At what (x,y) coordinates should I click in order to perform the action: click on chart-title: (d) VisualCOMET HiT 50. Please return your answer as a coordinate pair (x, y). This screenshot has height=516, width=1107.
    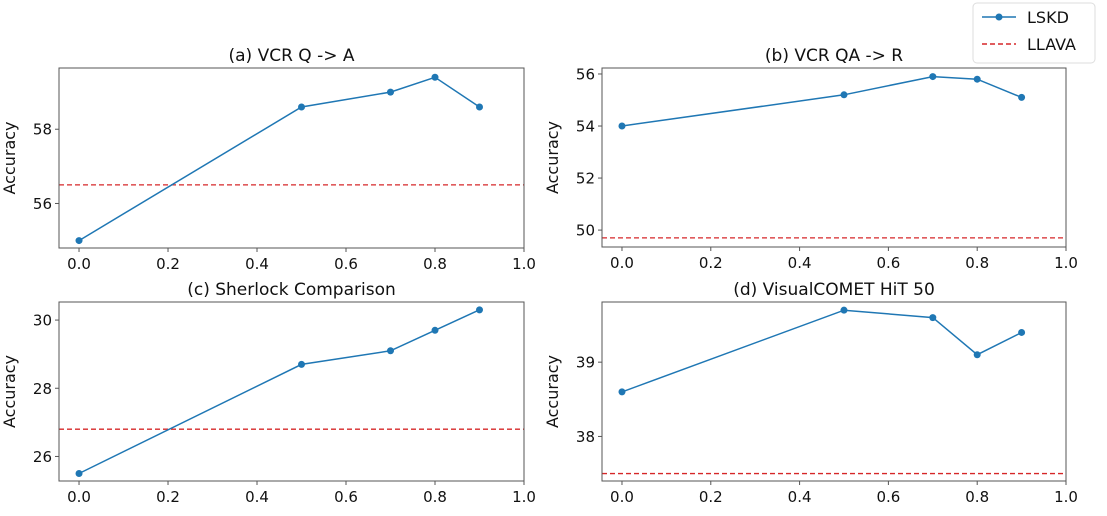
    Looking at the image, I should click on (834, 290).